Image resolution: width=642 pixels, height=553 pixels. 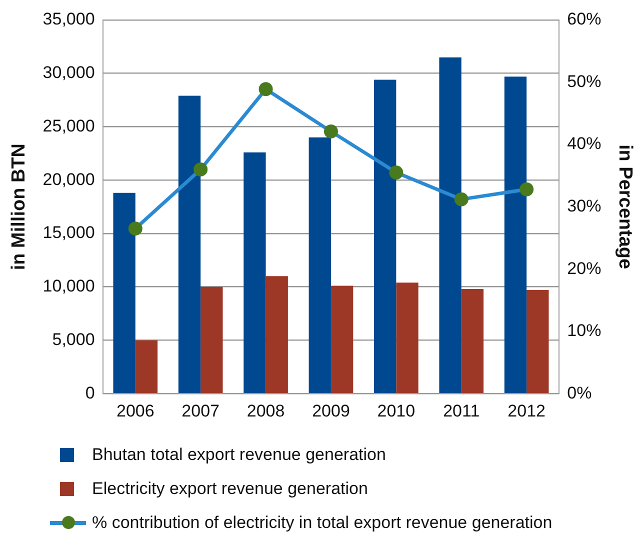 I want to click on y-tick-label: 30,000, so click(x=68, y=72).